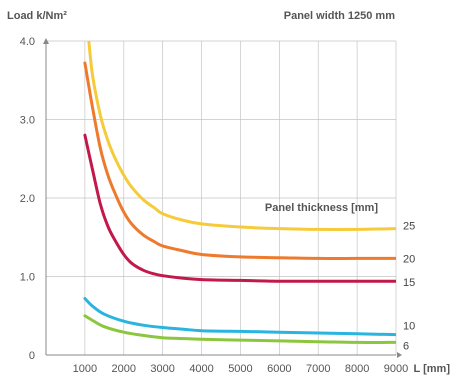  What do you see at coordinates (32, 356) in the screenshot?
I see `y-tick-label: 0` at bounding box center [32, 356].